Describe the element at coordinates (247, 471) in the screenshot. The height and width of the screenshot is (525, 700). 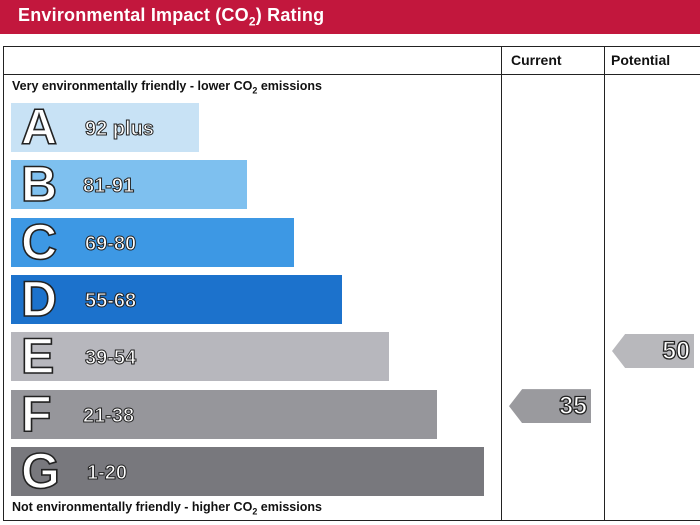
I see `band-g: G 1-20` at that location.